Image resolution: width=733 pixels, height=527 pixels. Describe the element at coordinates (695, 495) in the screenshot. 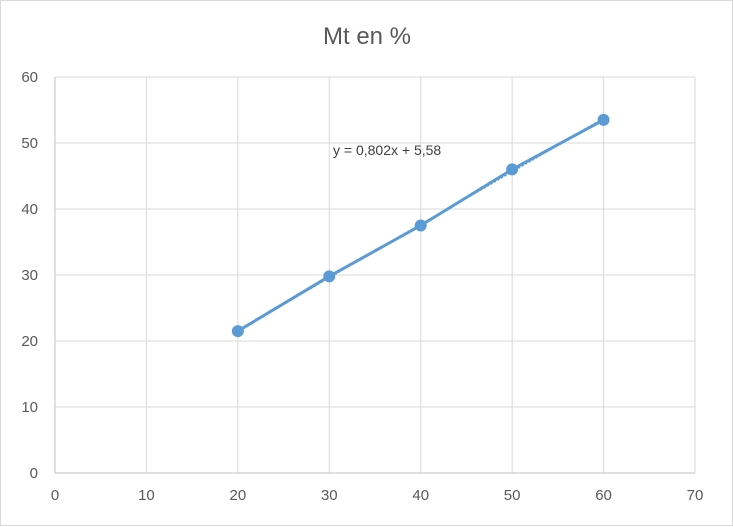

I see `x-tick-label: 70` at that location.